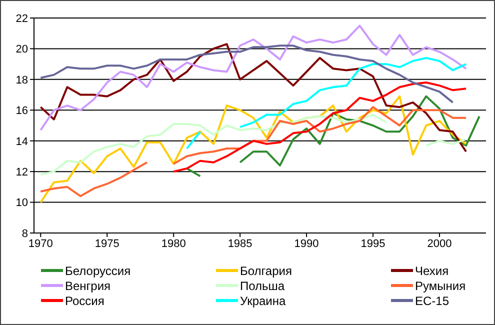 Image resolution: width=495 pixels, height=325 pixels. I want to click on y-tick-label: 18, so click(22, 80).